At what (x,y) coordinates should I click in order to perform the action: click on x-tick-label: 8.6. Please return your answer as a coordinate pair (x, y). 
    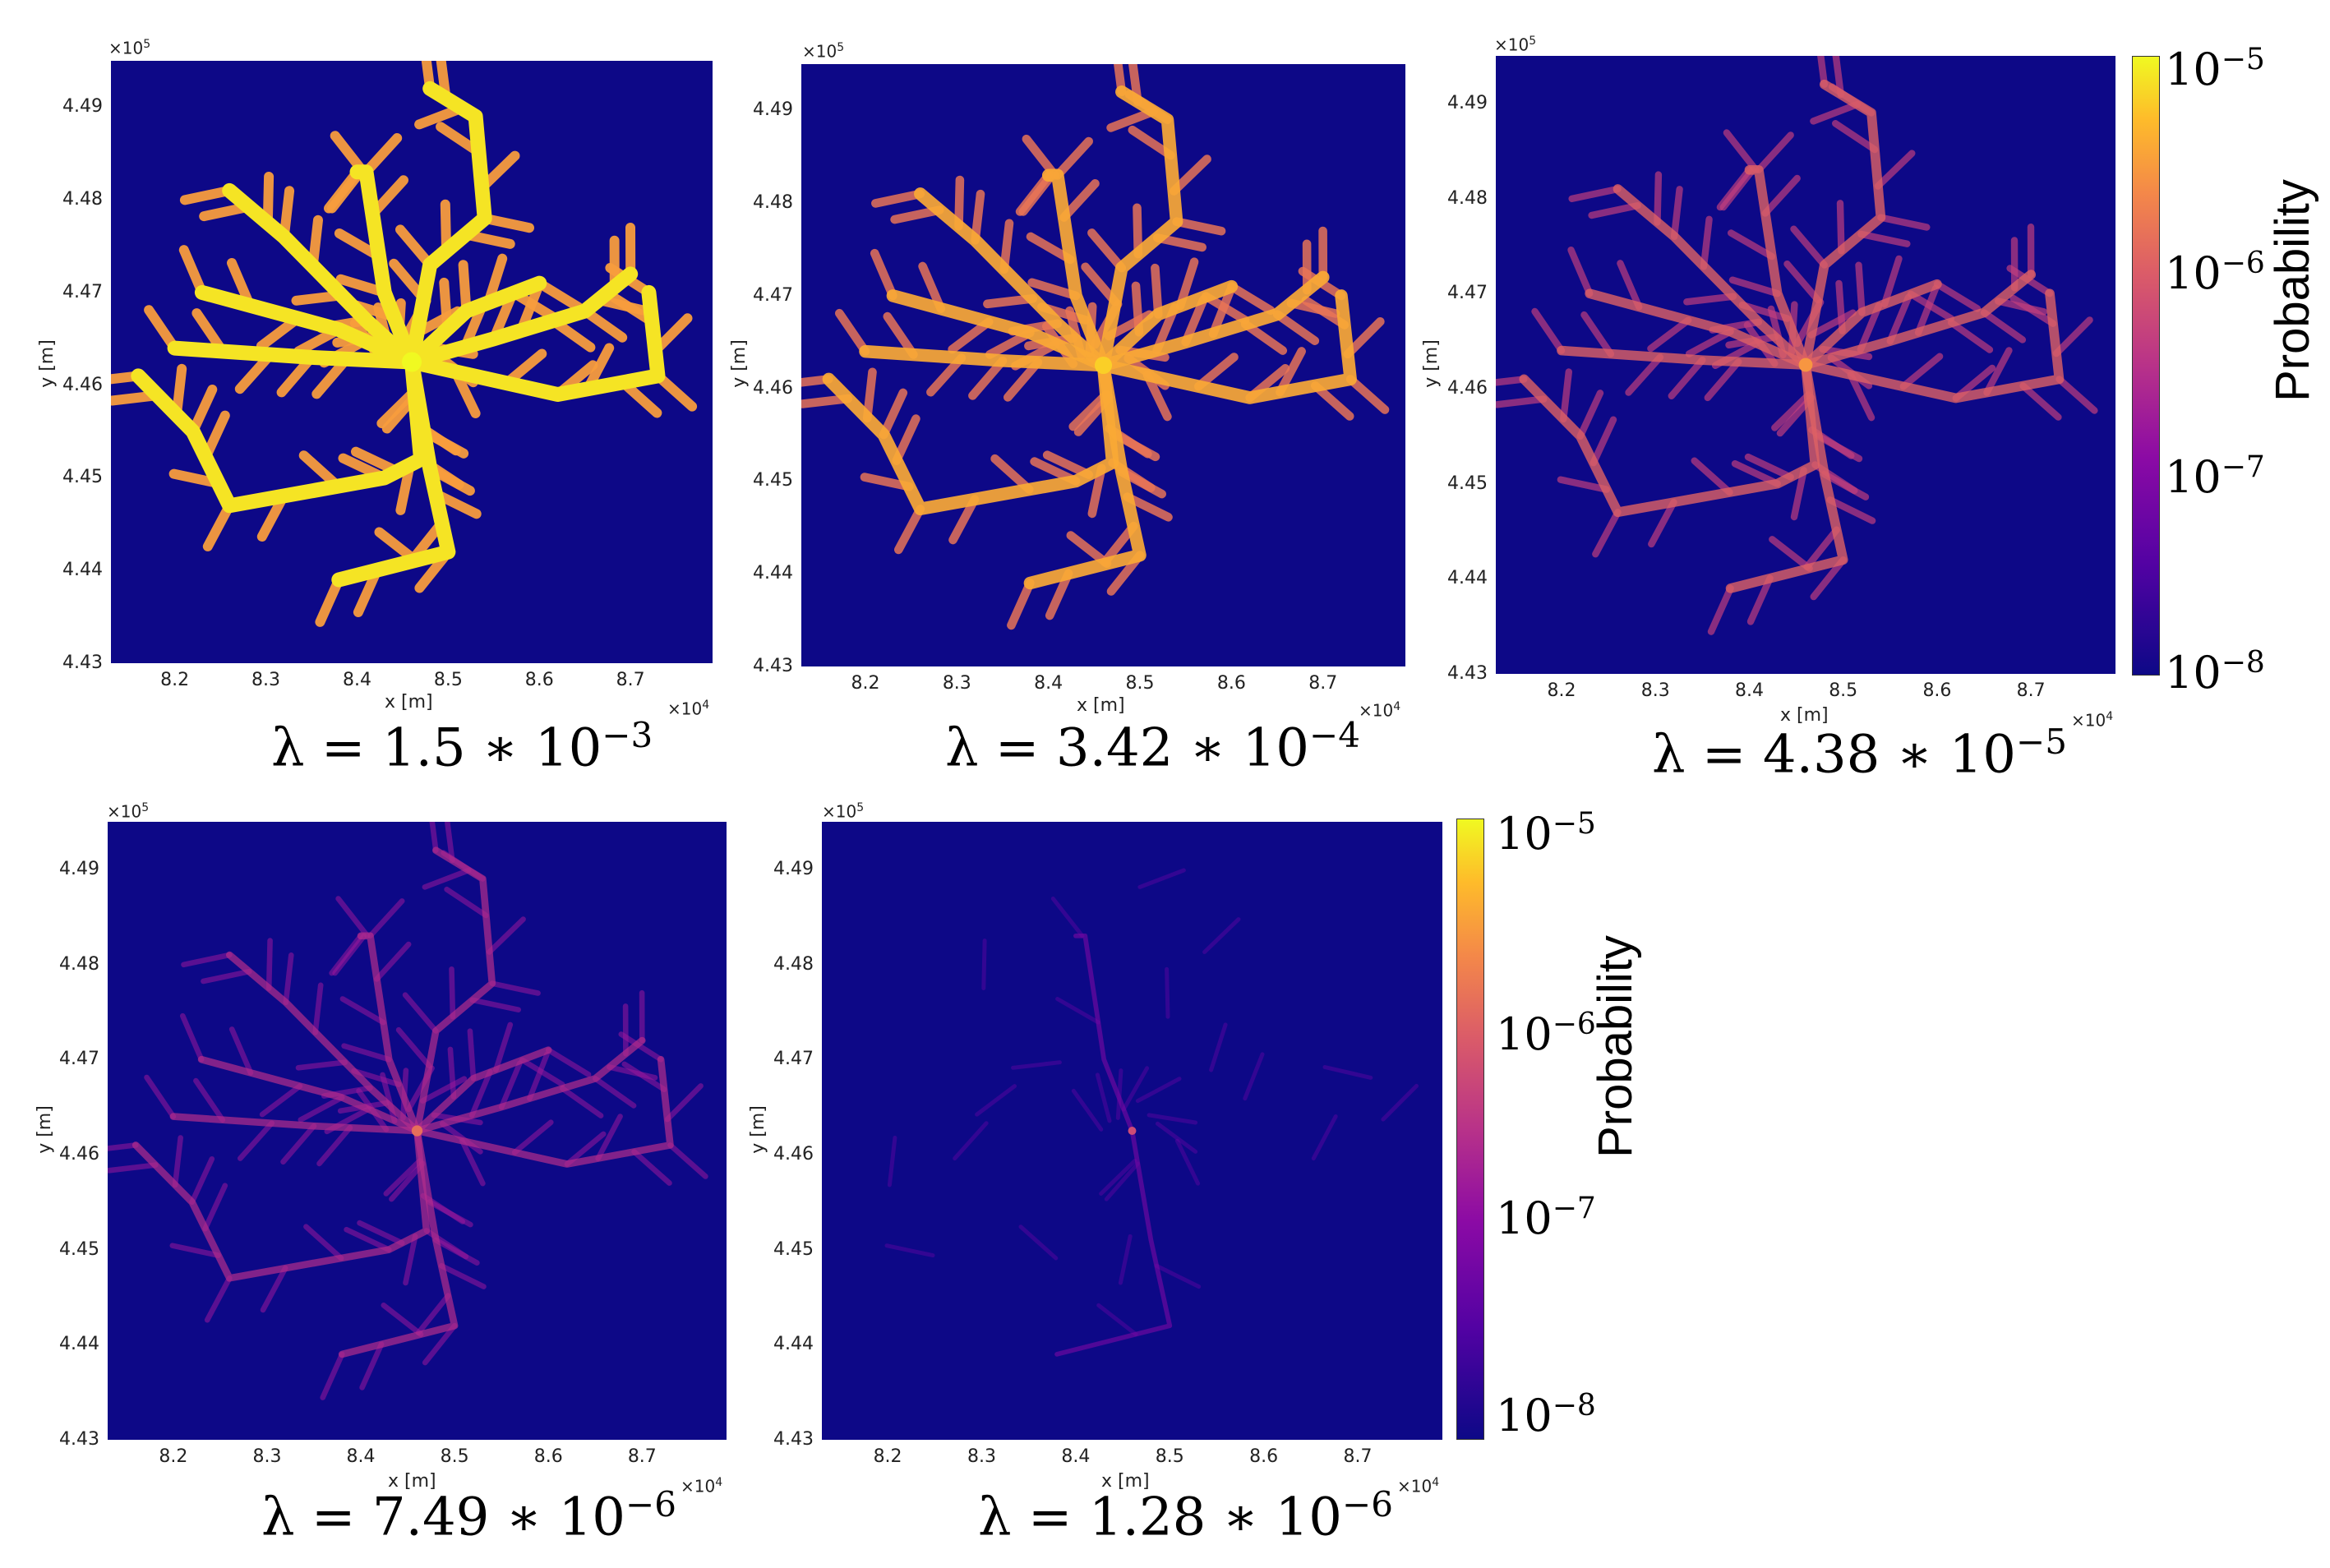
    Looking at the image, I should click on (548, 1456).